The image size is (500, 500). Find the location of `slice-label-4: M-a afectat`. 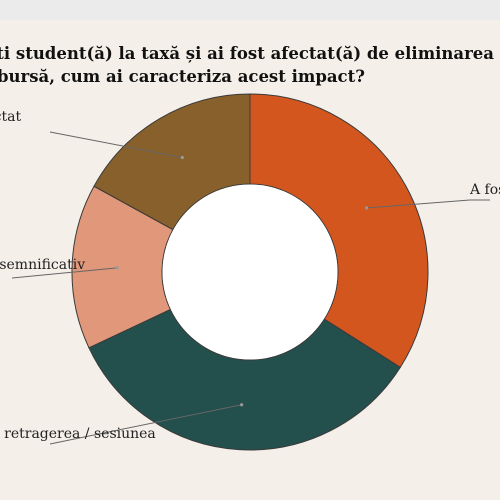

slice-label-4: M-a afectat is located at coordinates (10, 117).